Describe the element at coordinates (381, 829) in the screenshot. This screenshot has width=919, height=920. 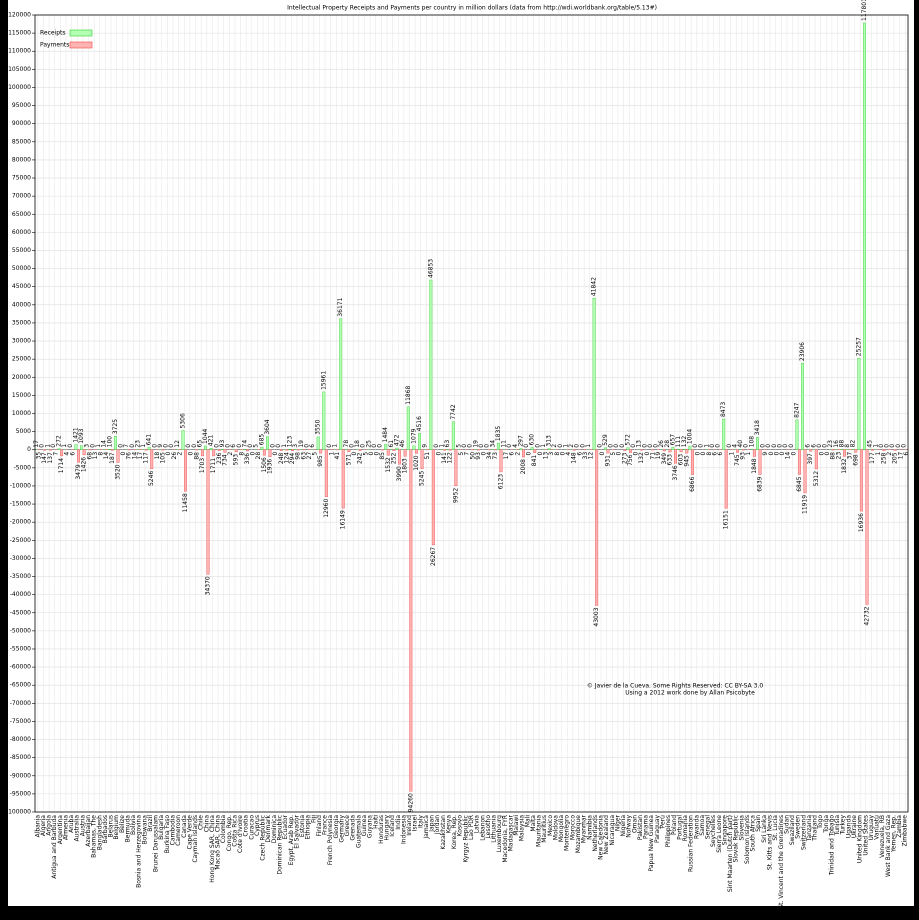
I see `x-tick-label: Honduras` at that location.